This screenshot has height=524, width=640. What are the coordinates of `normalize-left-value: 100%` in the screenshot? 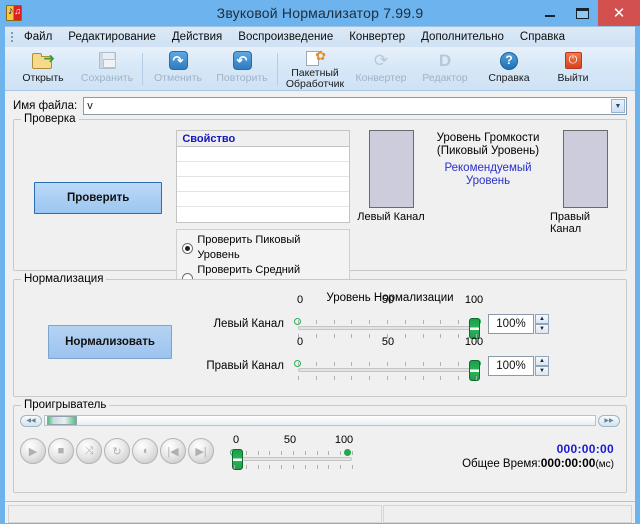 It's located at (511, 324).